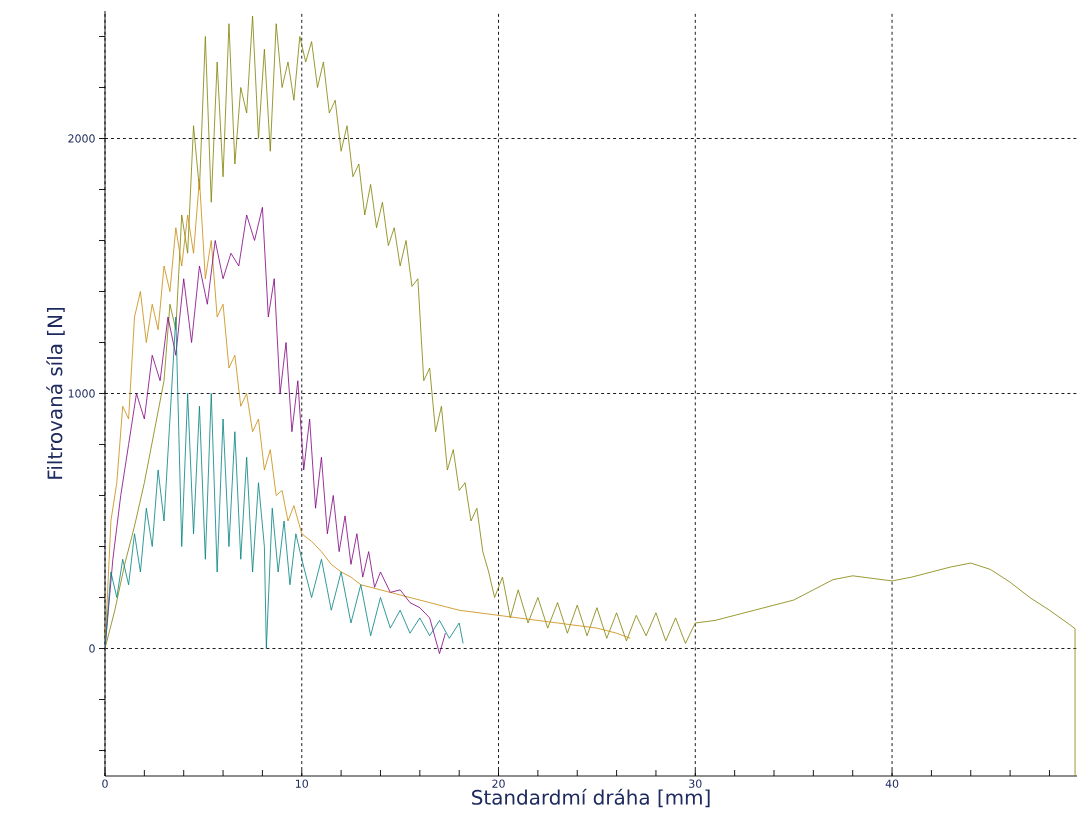  I want to click on x-tick-label: 10, so click(301, 783).